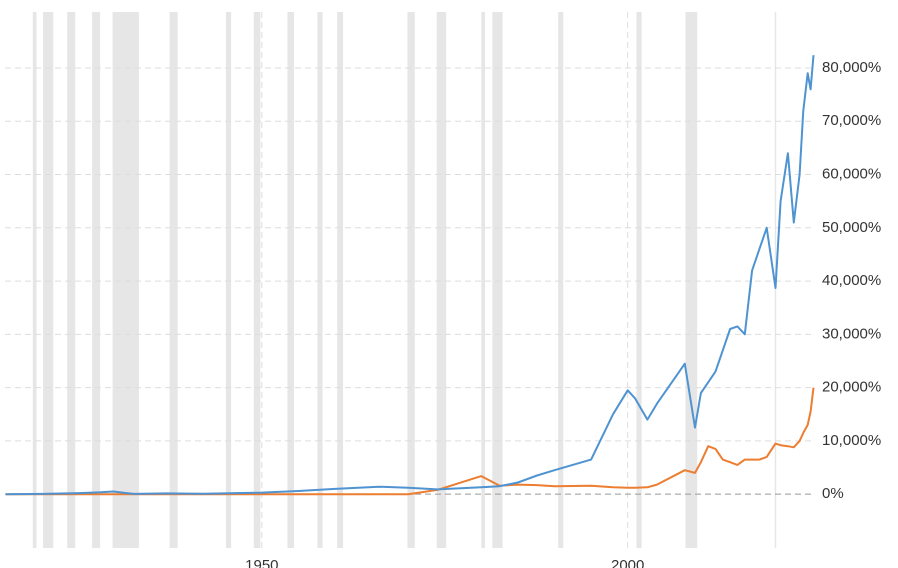 The image size is (898, 568). Describe the element at coordinates (833, 493) in the screenshot. I see `y-tick-label: 0%` at that location.